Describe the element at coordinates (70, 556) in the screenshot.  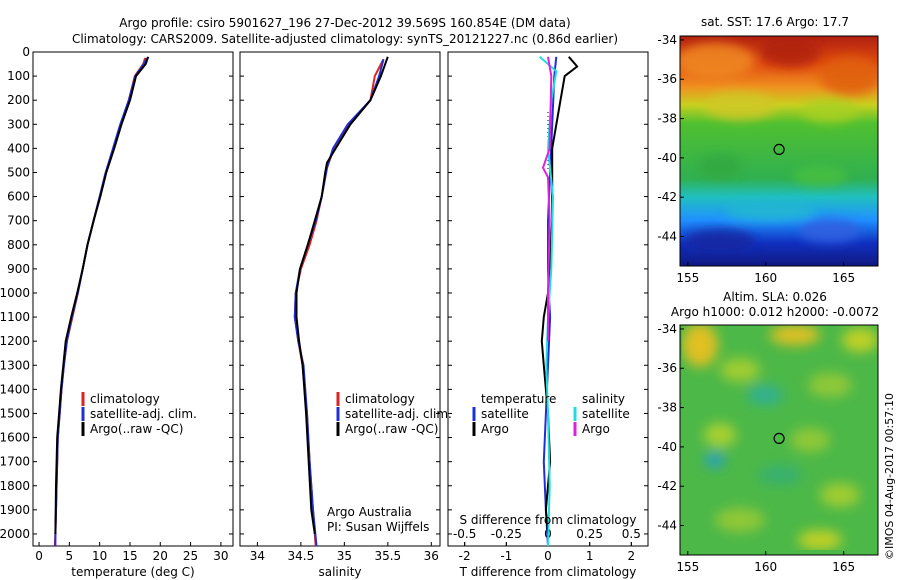
I see `temperature-x-tick-label: 5` at that location.